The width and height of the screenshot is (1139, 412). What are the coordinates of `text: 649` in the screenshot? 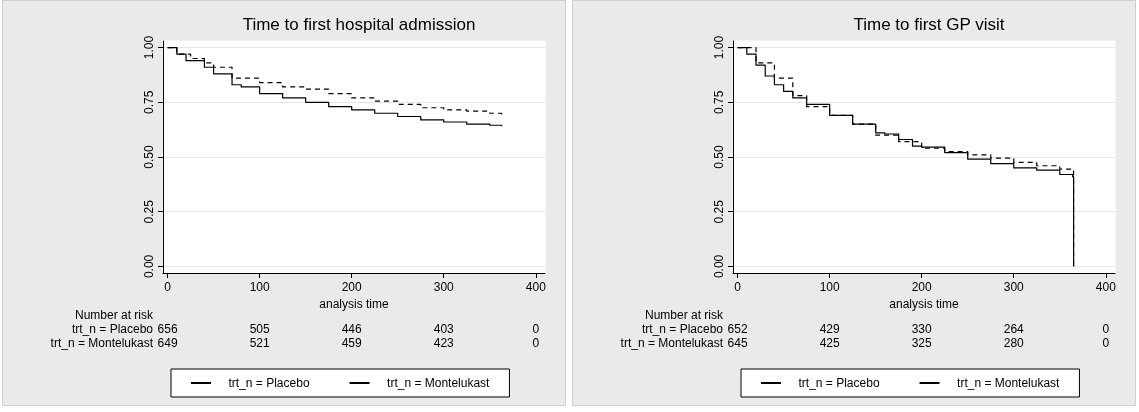 It's located at (167, 343).